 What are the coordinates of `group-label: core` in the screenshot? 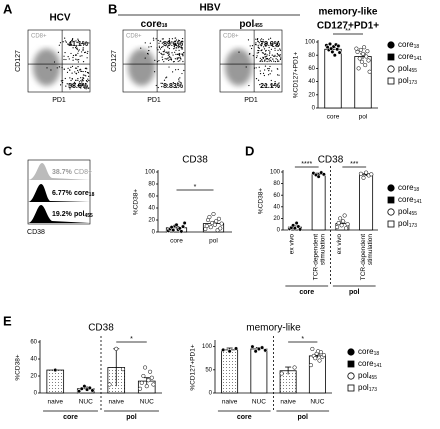 It's located at (70, 417).